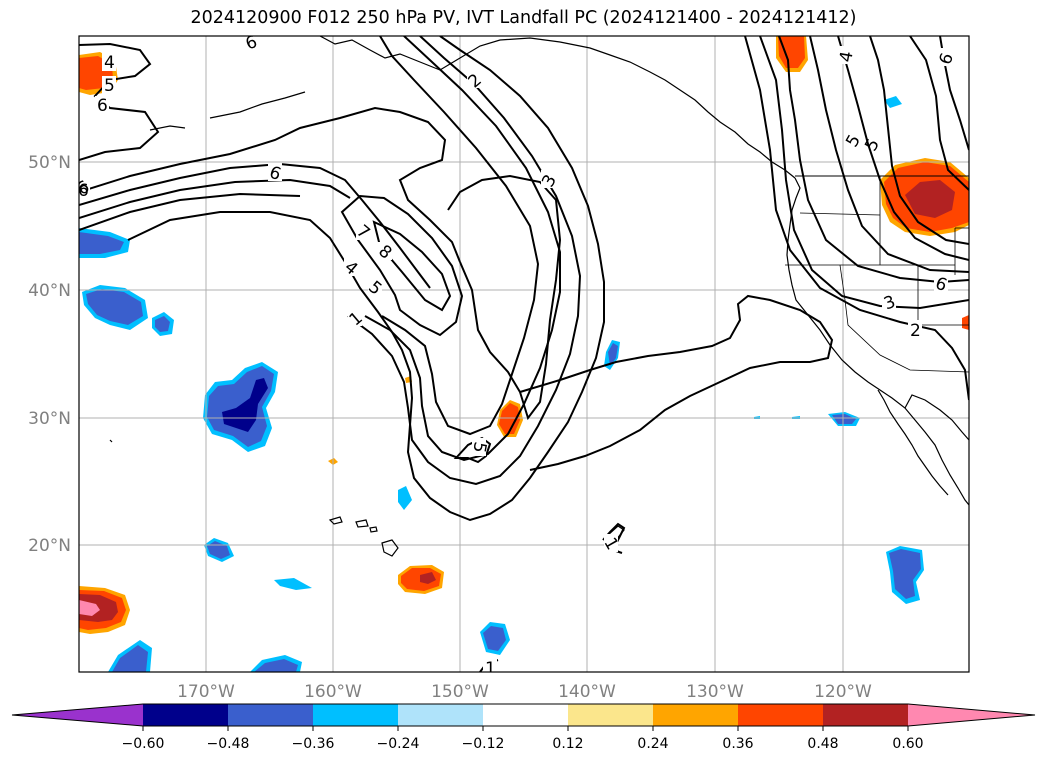  Describe the element at coordinates (567, 744) in the screenshot. I see `colorbar-tick-label: 0.12` at that location.